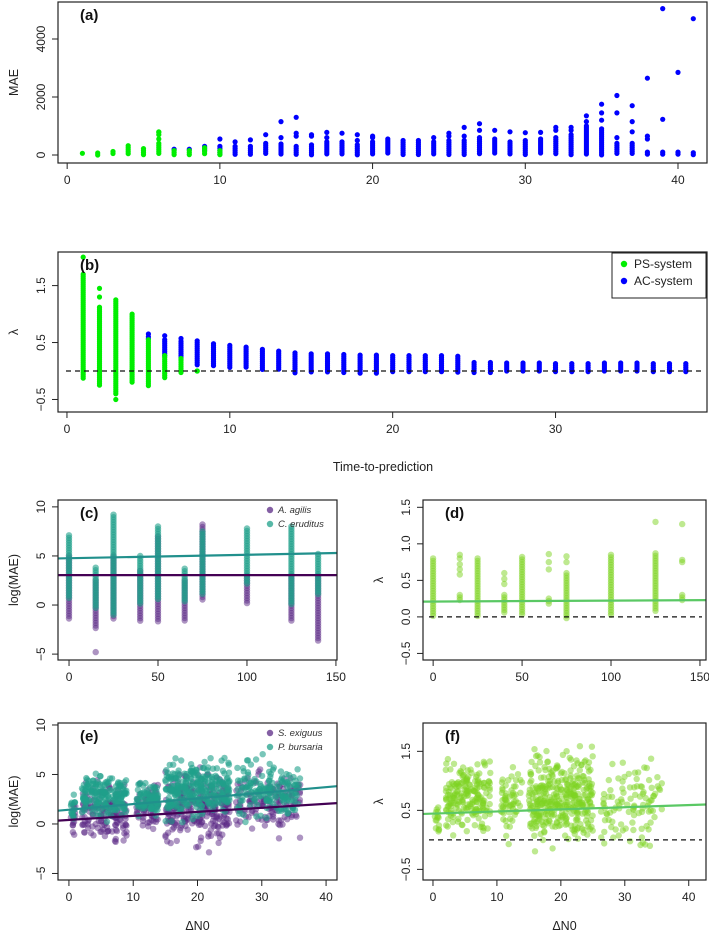 Image resolution: width=709 pixels, height=940 pixels. I want to click on x-tick-label: 10, so click(220, 180).